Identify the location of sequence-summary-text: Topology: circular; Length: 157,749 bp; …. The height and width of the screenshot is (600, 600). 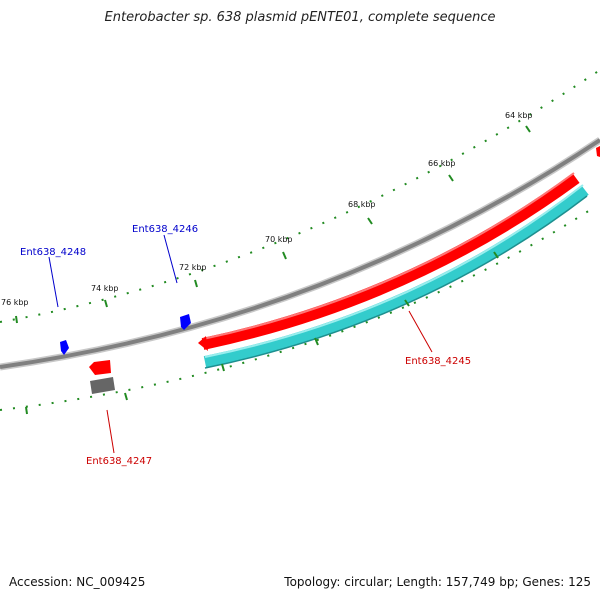
(437, 582).